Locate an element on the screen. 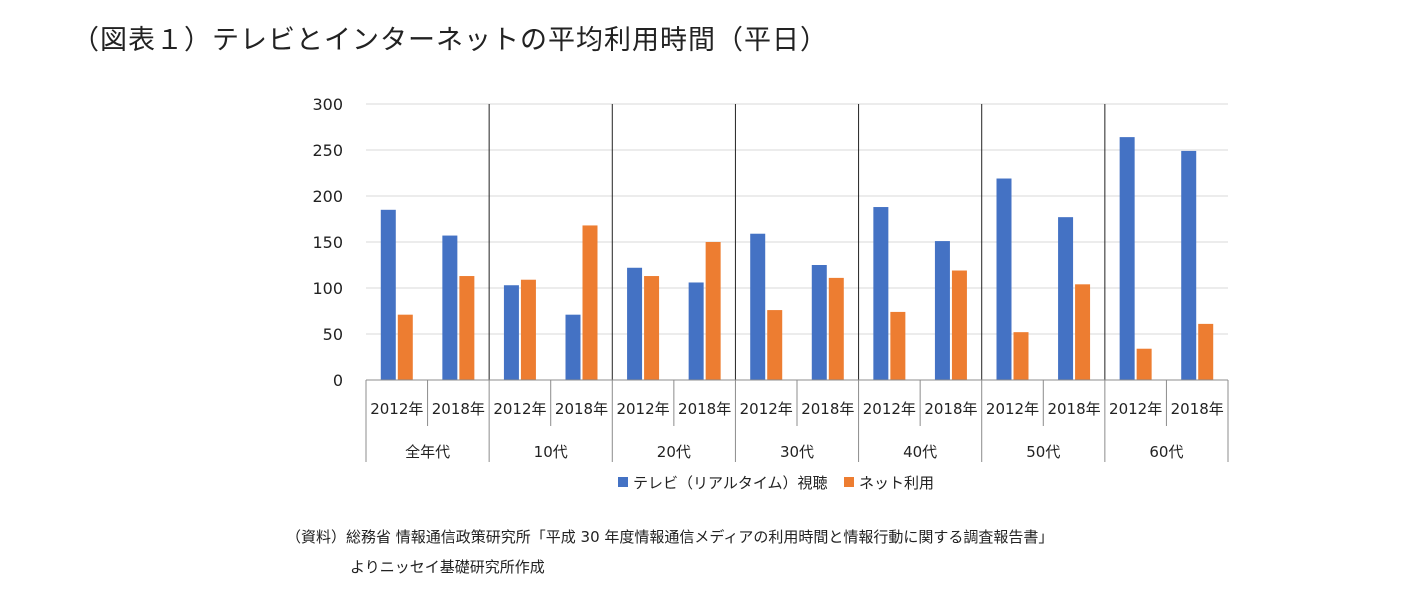 The width and height of the screenshot is (1416, 608). legend-swatch-tv is located at coordinates (623, 482).